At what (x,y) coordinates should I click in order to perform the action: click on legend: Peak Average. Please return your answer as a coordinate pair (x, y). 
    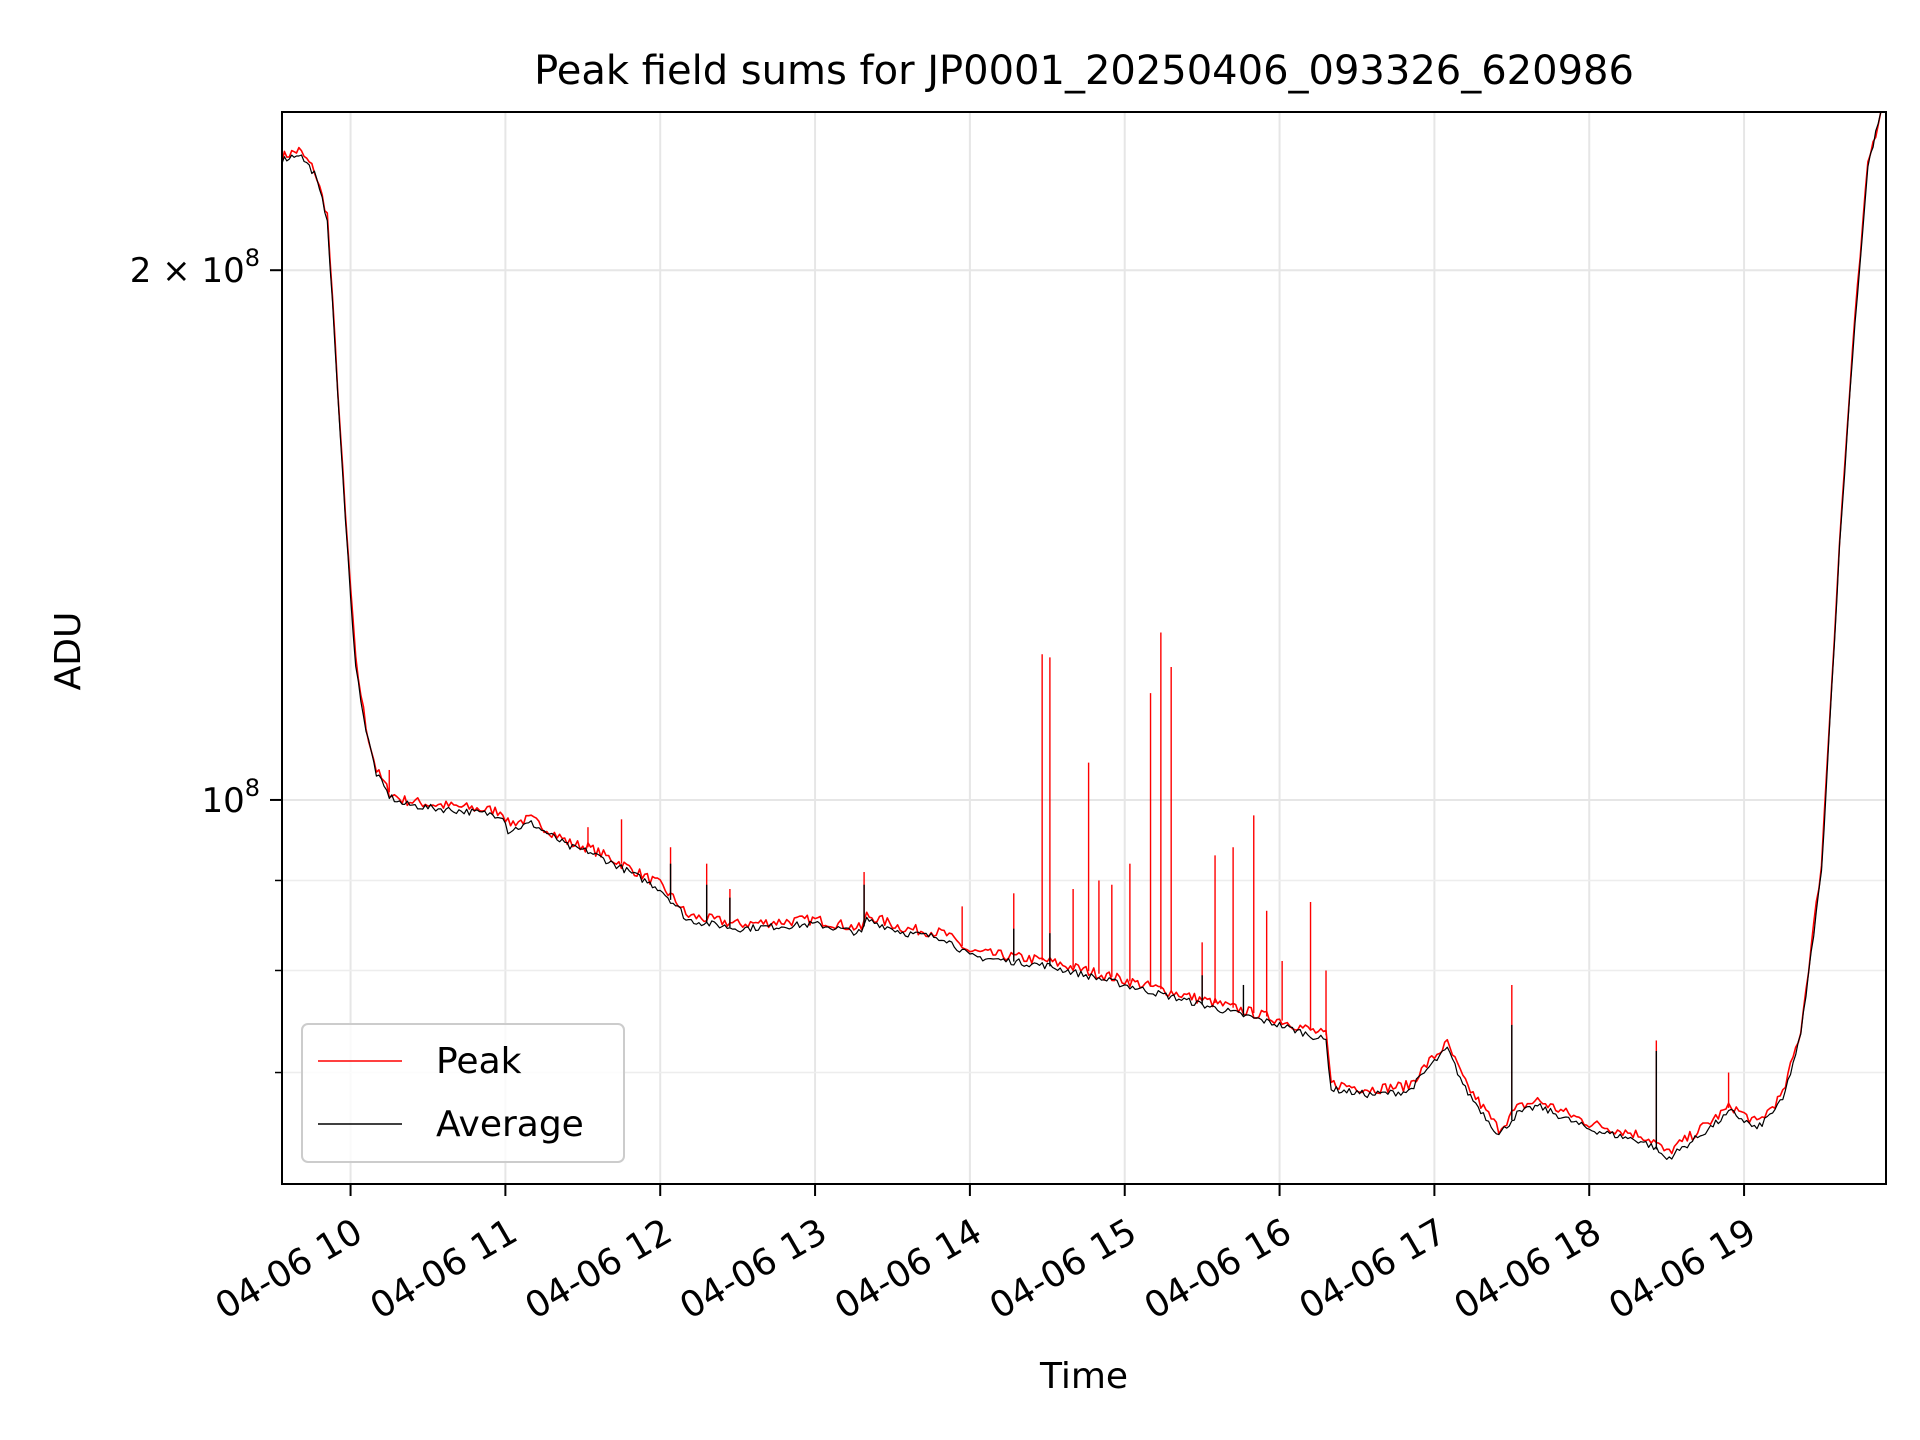
    Looking at the image, I should click on (463, 1093).